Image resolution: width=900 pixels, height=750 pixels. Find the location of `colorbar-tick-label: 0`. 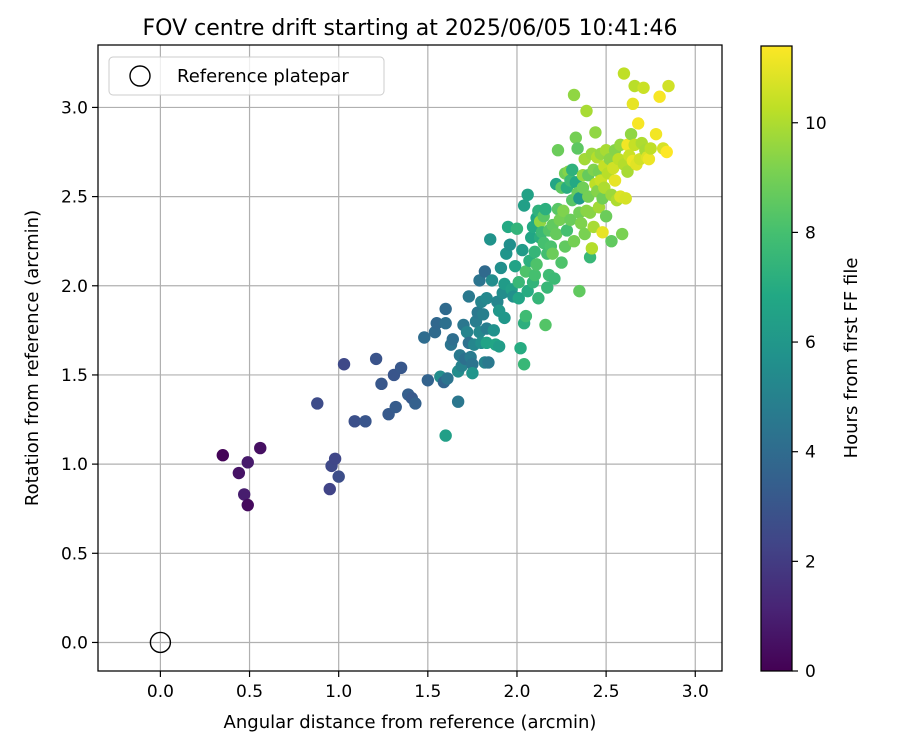

colorbar-tick-label: 0 is located at coordinates (810, 672).